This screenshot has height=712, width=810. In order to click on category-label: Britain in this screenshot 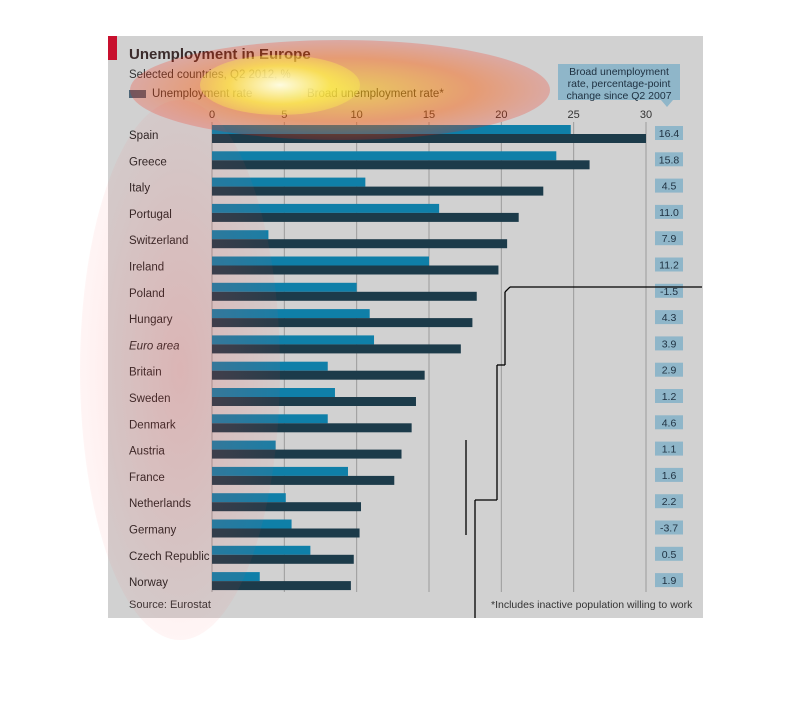, I will do `click(145, 373)`.